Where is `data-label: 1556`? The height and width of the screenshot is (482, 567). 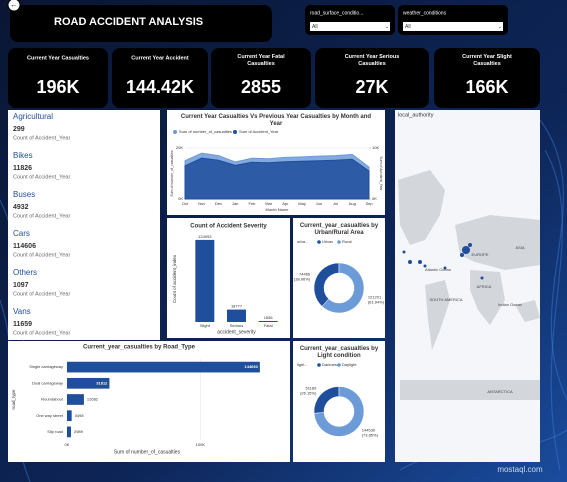
data-label: 1556 is located at coordinates (269, 317).